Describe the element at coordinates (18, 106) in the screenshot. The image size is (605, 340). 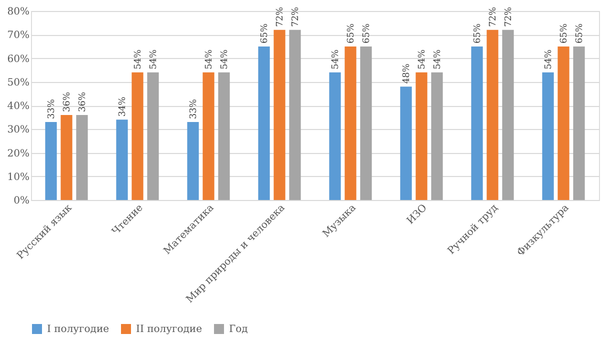
I see `y-tick-label: 40%` at that location.